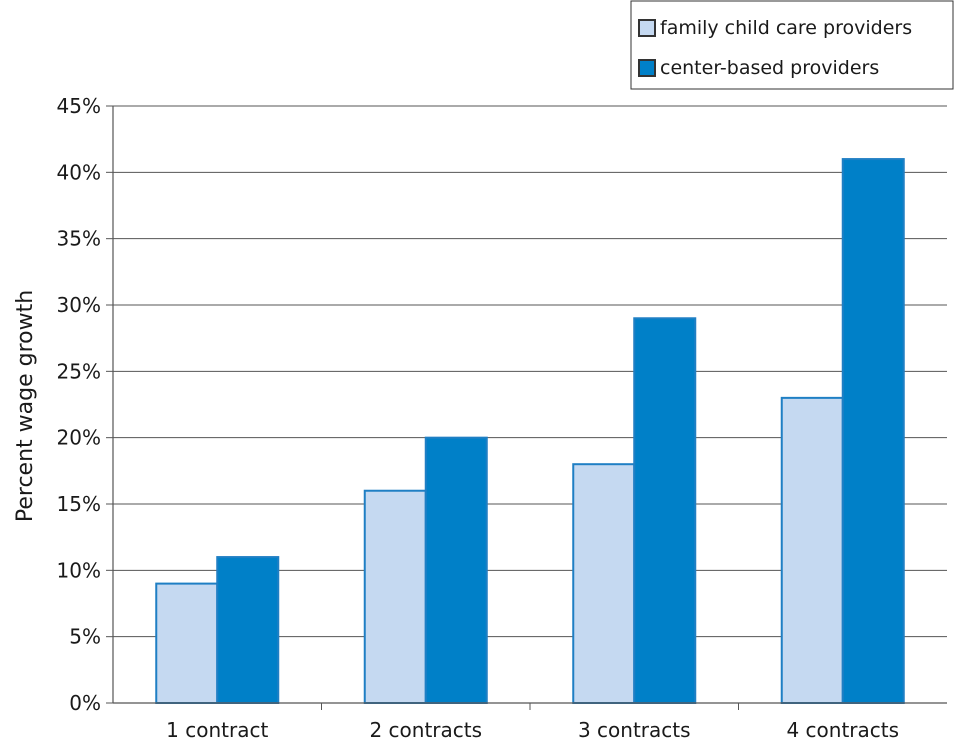 The image size is (955, 749). I want to click on legend-label: family child care providers, so click(786, 28).